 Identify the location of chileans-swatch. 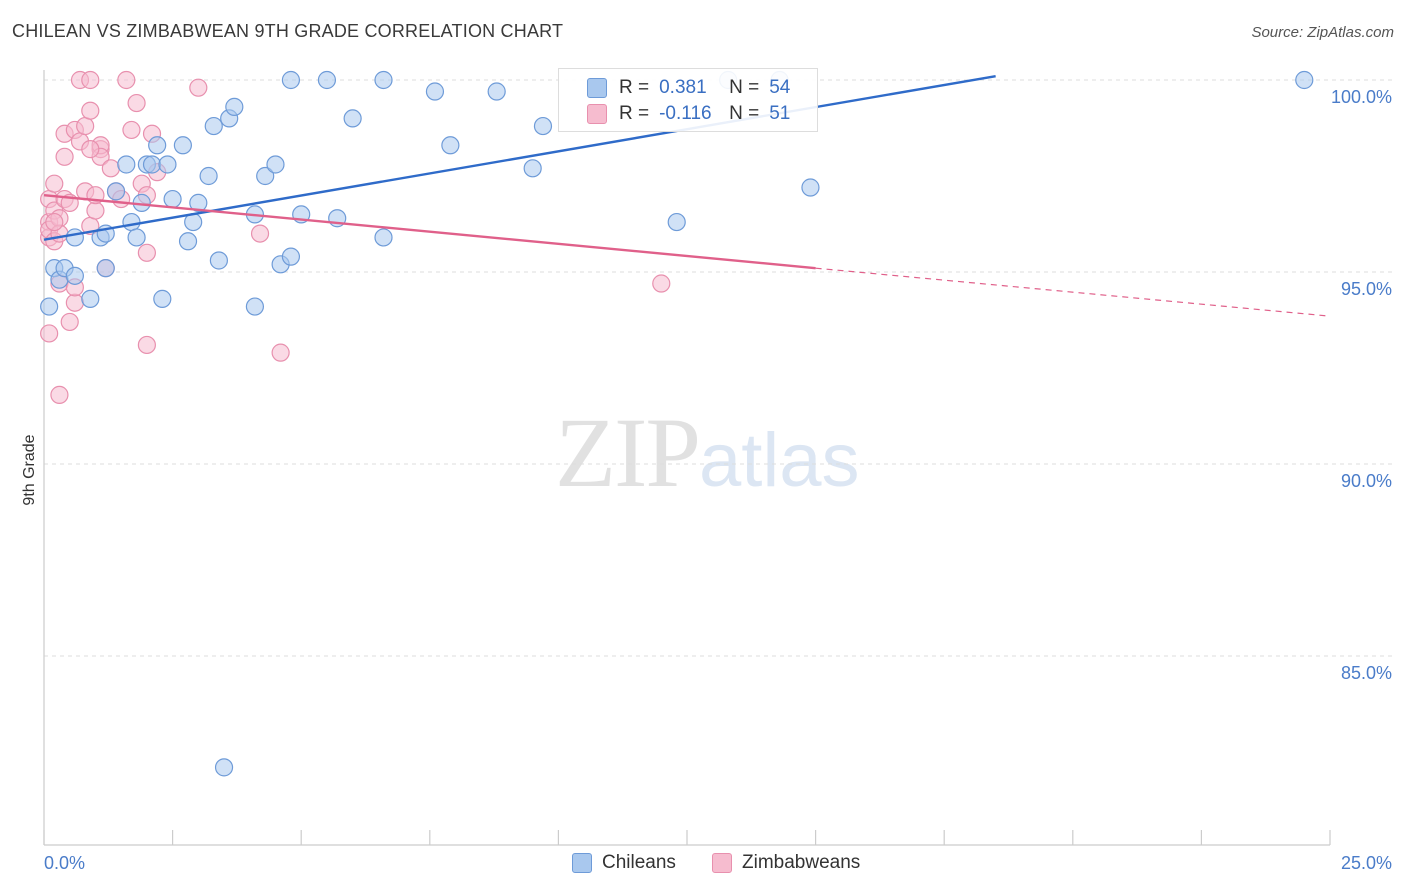
(597, 88).